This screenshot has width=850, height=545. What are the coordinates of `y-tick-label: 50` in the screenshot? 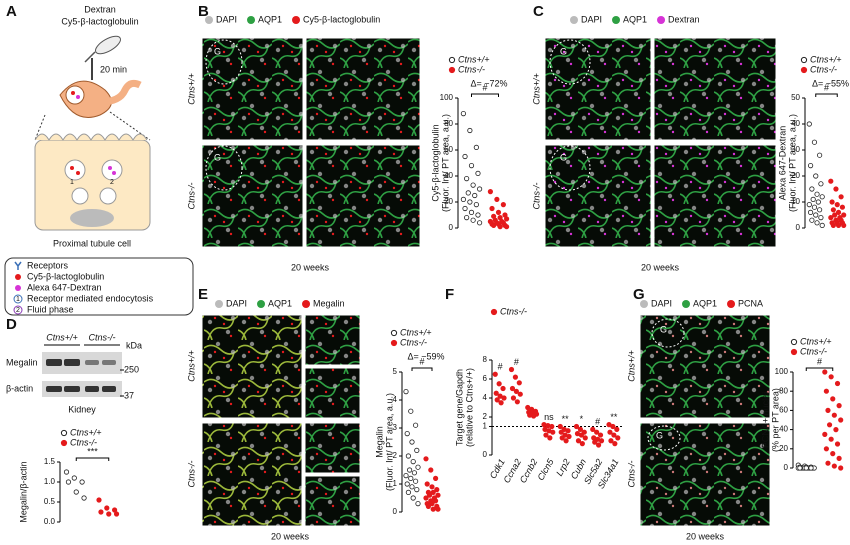 It's located at (795, 97).